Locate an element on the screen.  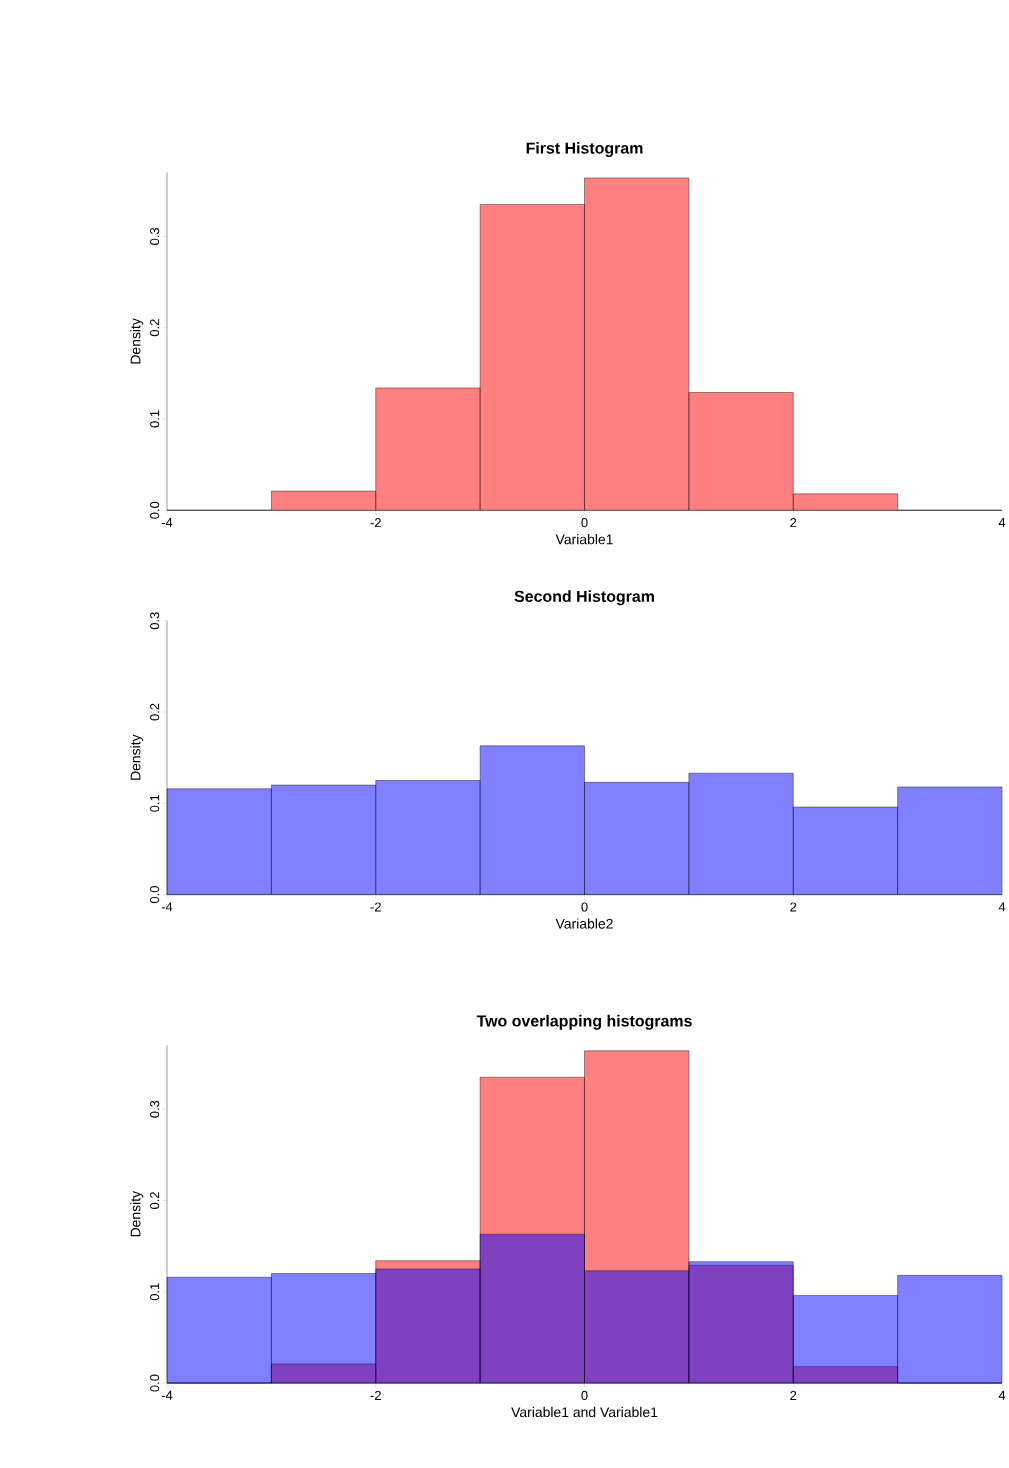
x-axis-title: Variable2 is located at coordinates (584, 923).